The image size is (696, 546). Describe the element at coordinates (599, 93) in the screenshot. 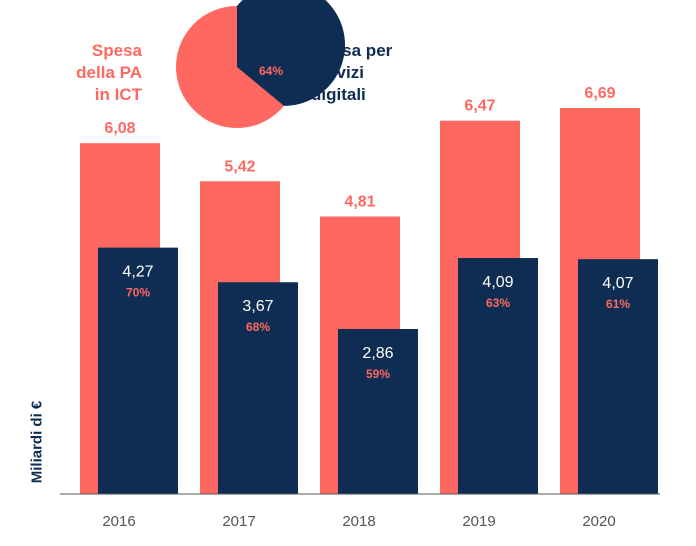

I see `label-total-2020: 6,69` at that location.